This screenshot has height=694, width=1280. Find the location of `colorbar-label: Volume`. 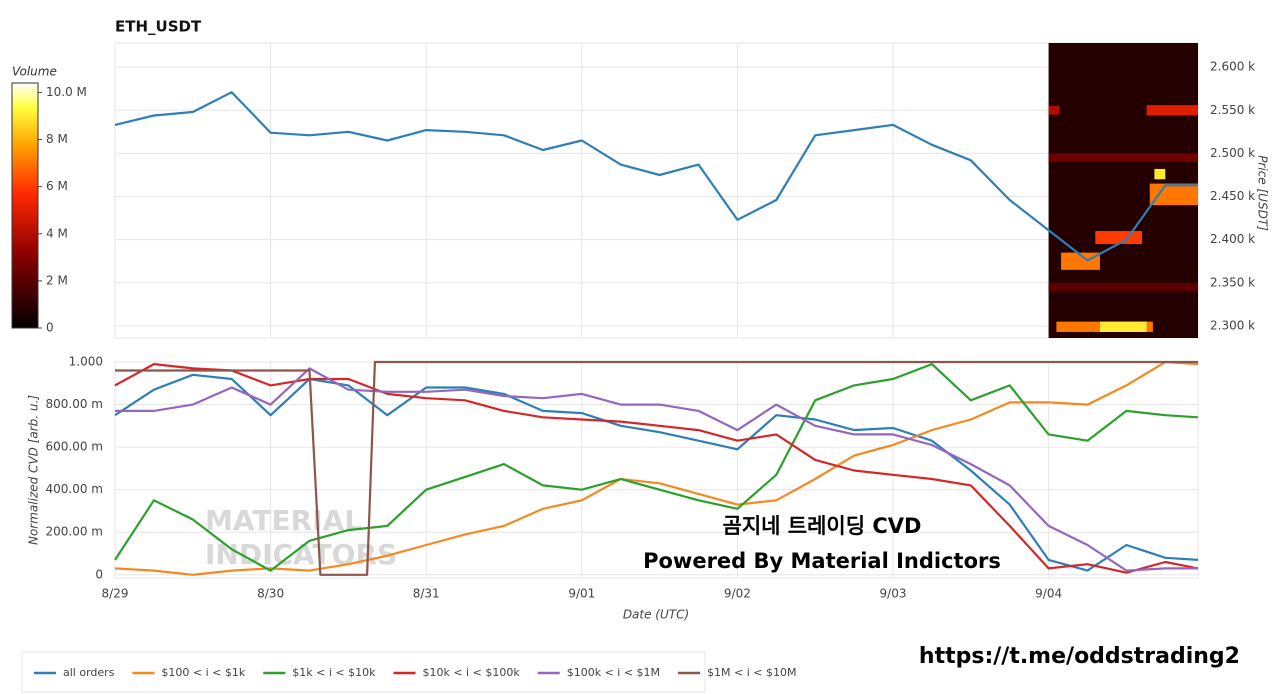

colorbar-label: Volume is located at coordinates (34, 72).